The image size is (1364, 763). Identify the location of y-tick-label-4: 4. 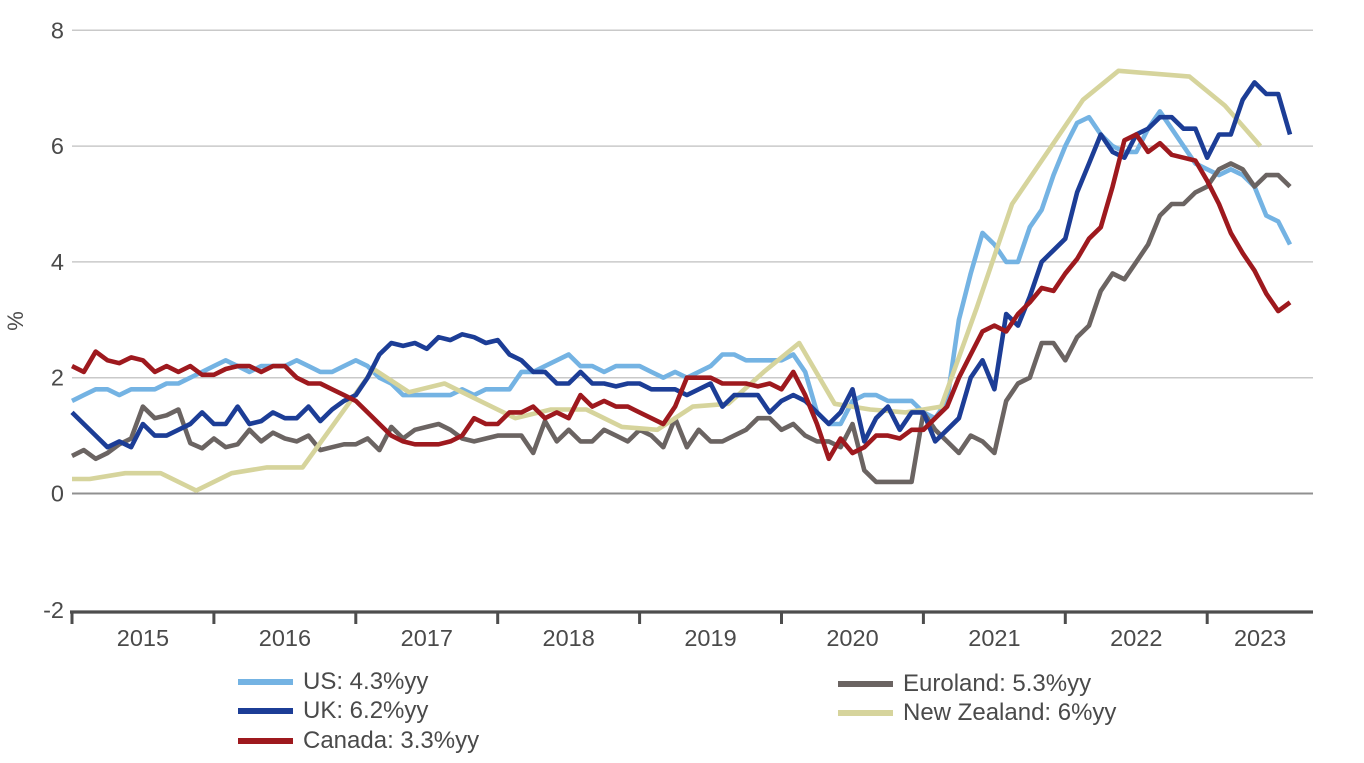
(57, 262).